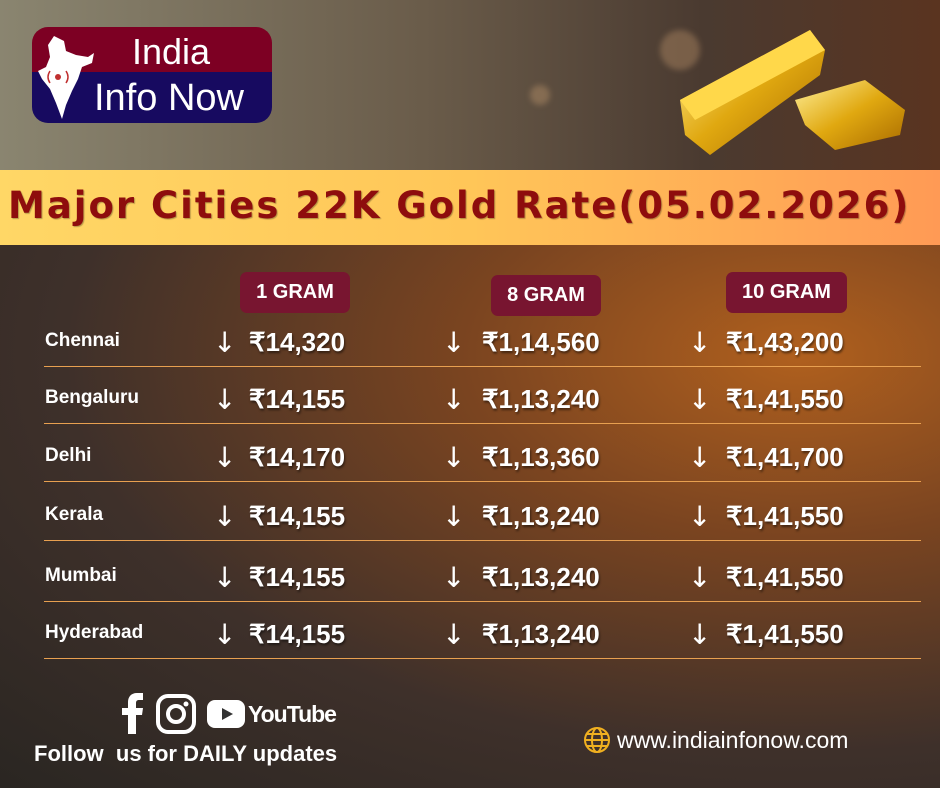 The width and height of the screenshot is (940, 788). I want to click on city-name: Hyderabad, so click(94, 632).